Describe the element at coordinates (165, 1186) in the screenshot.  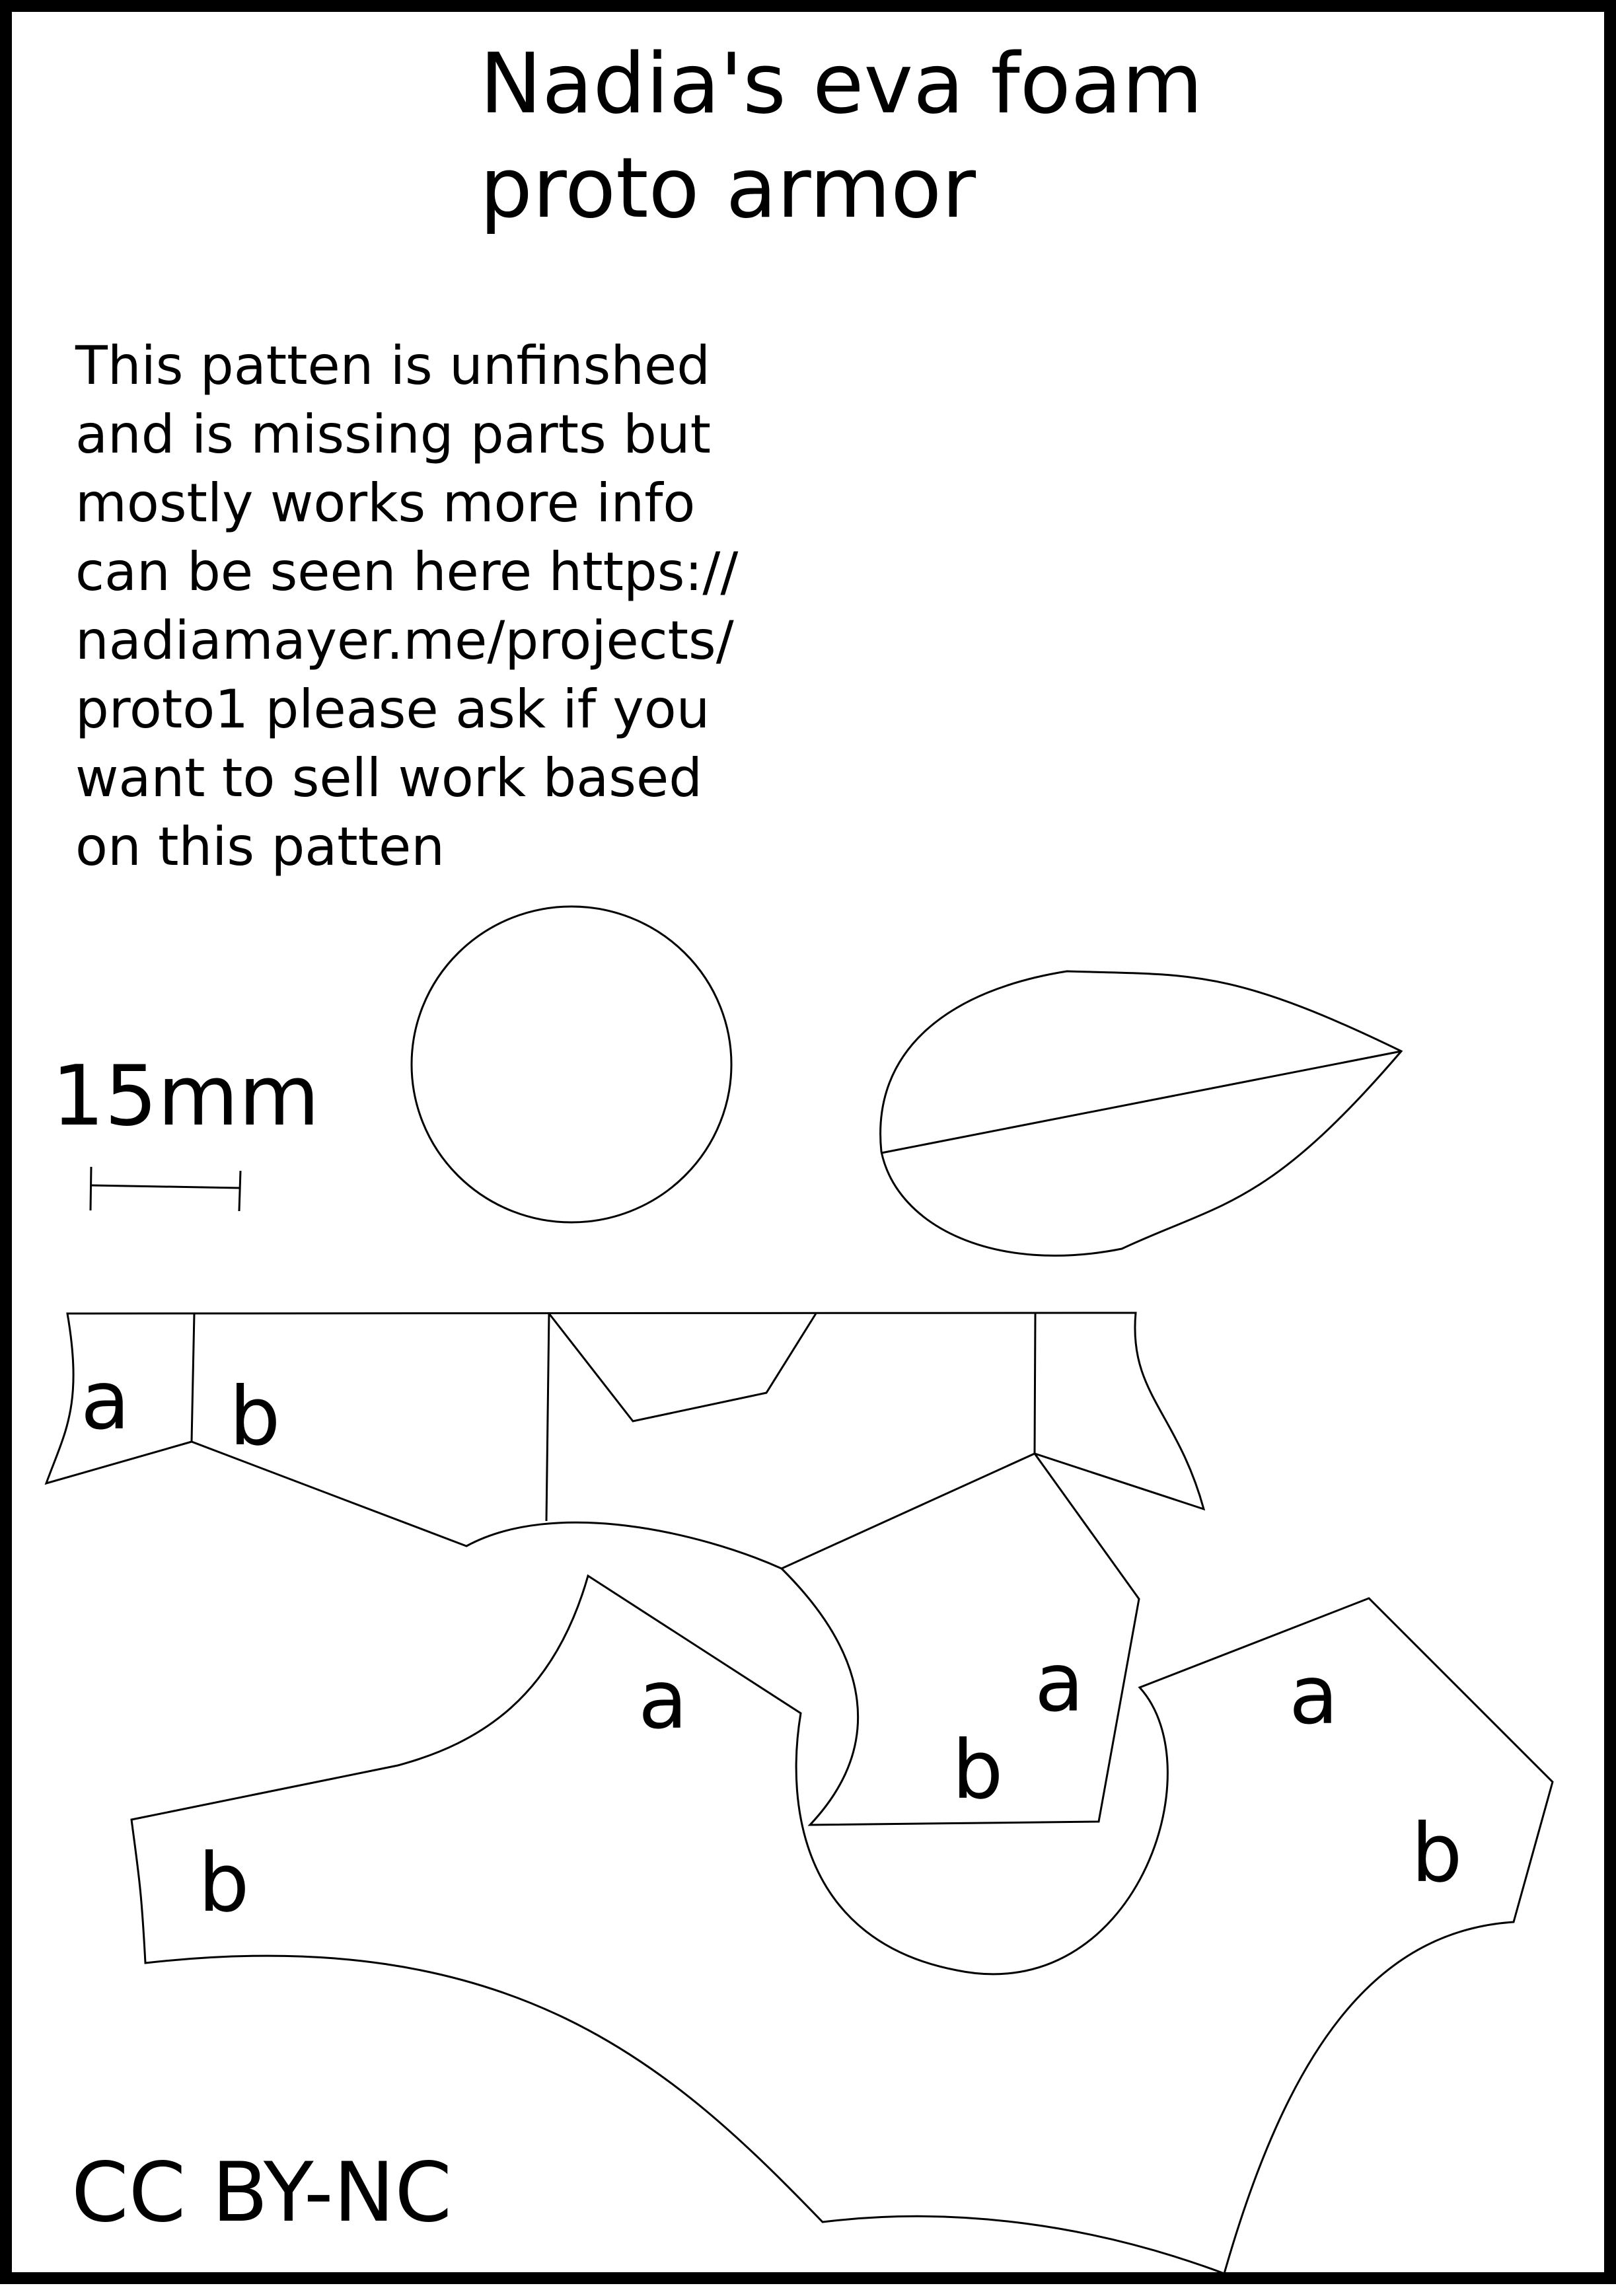
I see `scale-bar-line` at that location.